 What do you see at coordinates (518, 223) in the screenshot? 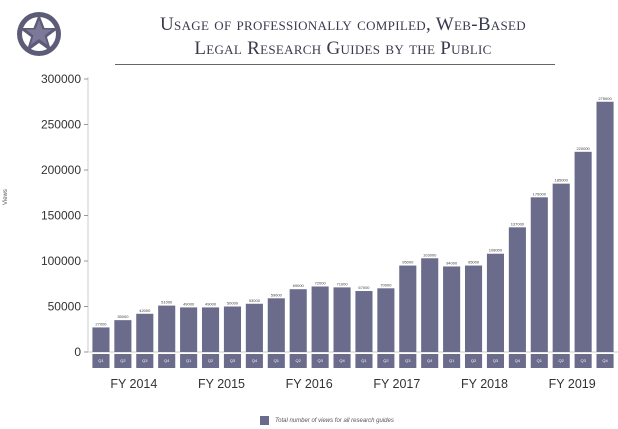
I see `bar-value-label: 137000` at bounding box center [518, 223].